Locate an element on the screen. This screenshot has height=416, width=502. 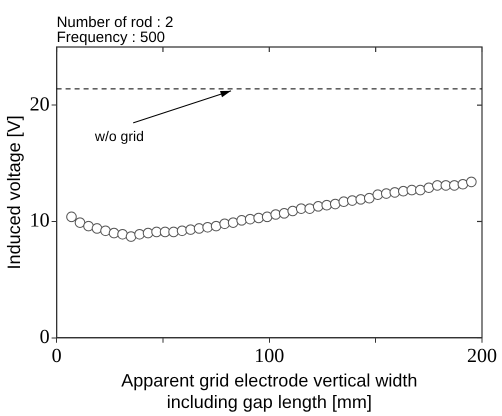
y-tick-label: 10 is located at coordinates (40, 221).